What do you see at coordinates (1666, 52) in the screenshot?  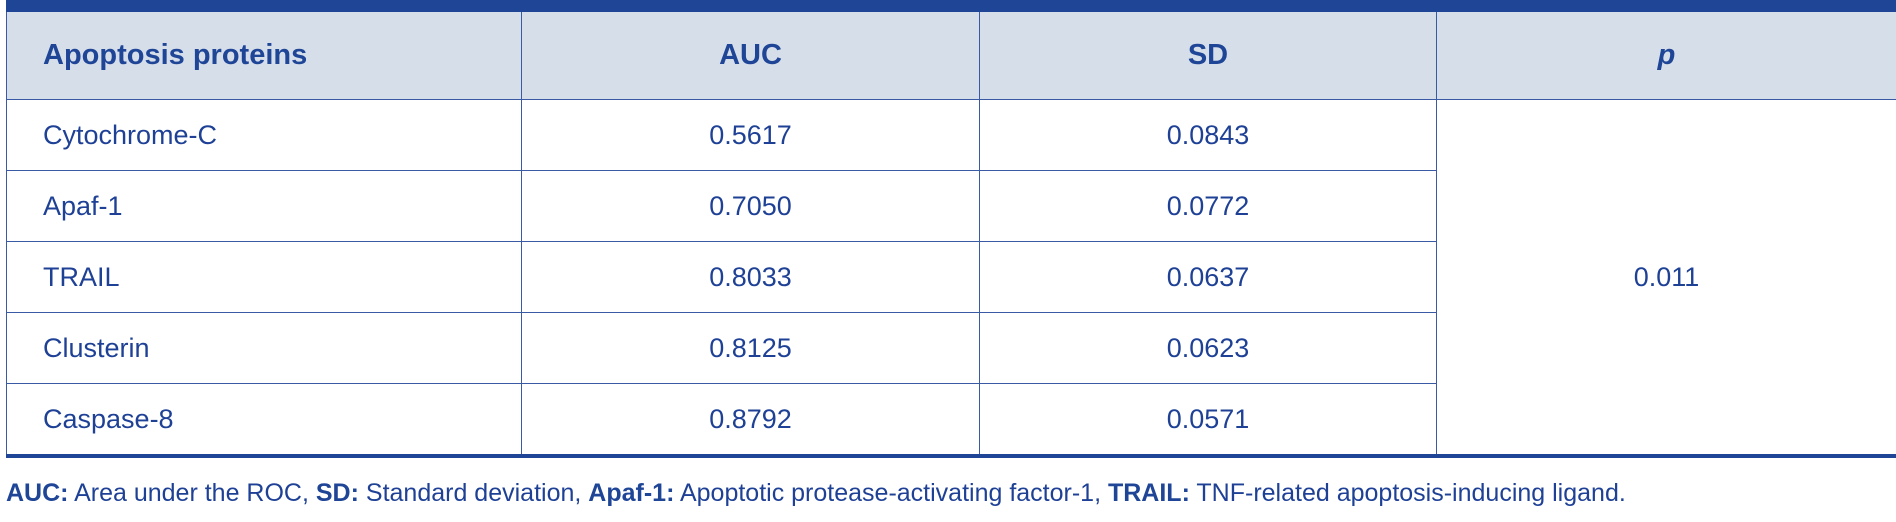 I see `column-header: p` at bounding box center [1666, 52].